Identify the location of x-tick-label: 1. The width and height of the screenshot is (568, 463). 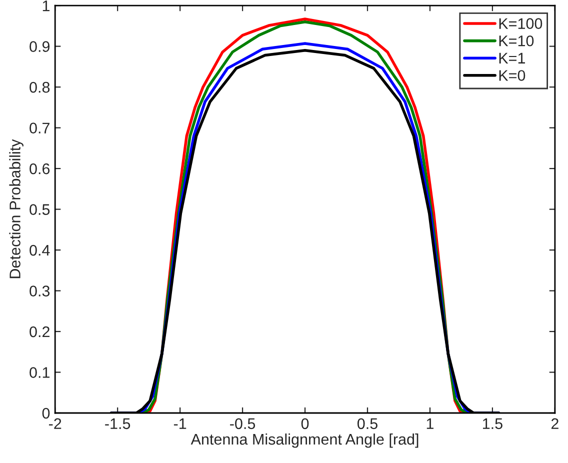
(430, 423).